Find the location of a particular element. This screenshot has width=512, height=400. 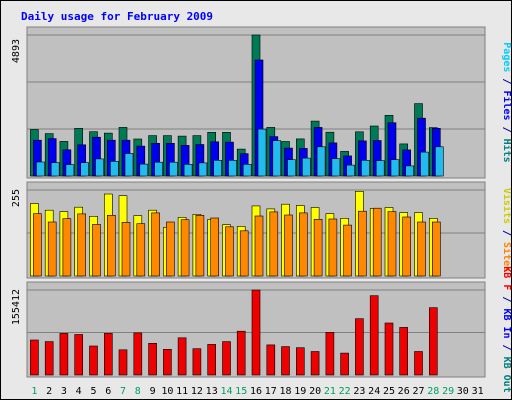

x-tick-label: 2 is located at coordinates (49, 391).